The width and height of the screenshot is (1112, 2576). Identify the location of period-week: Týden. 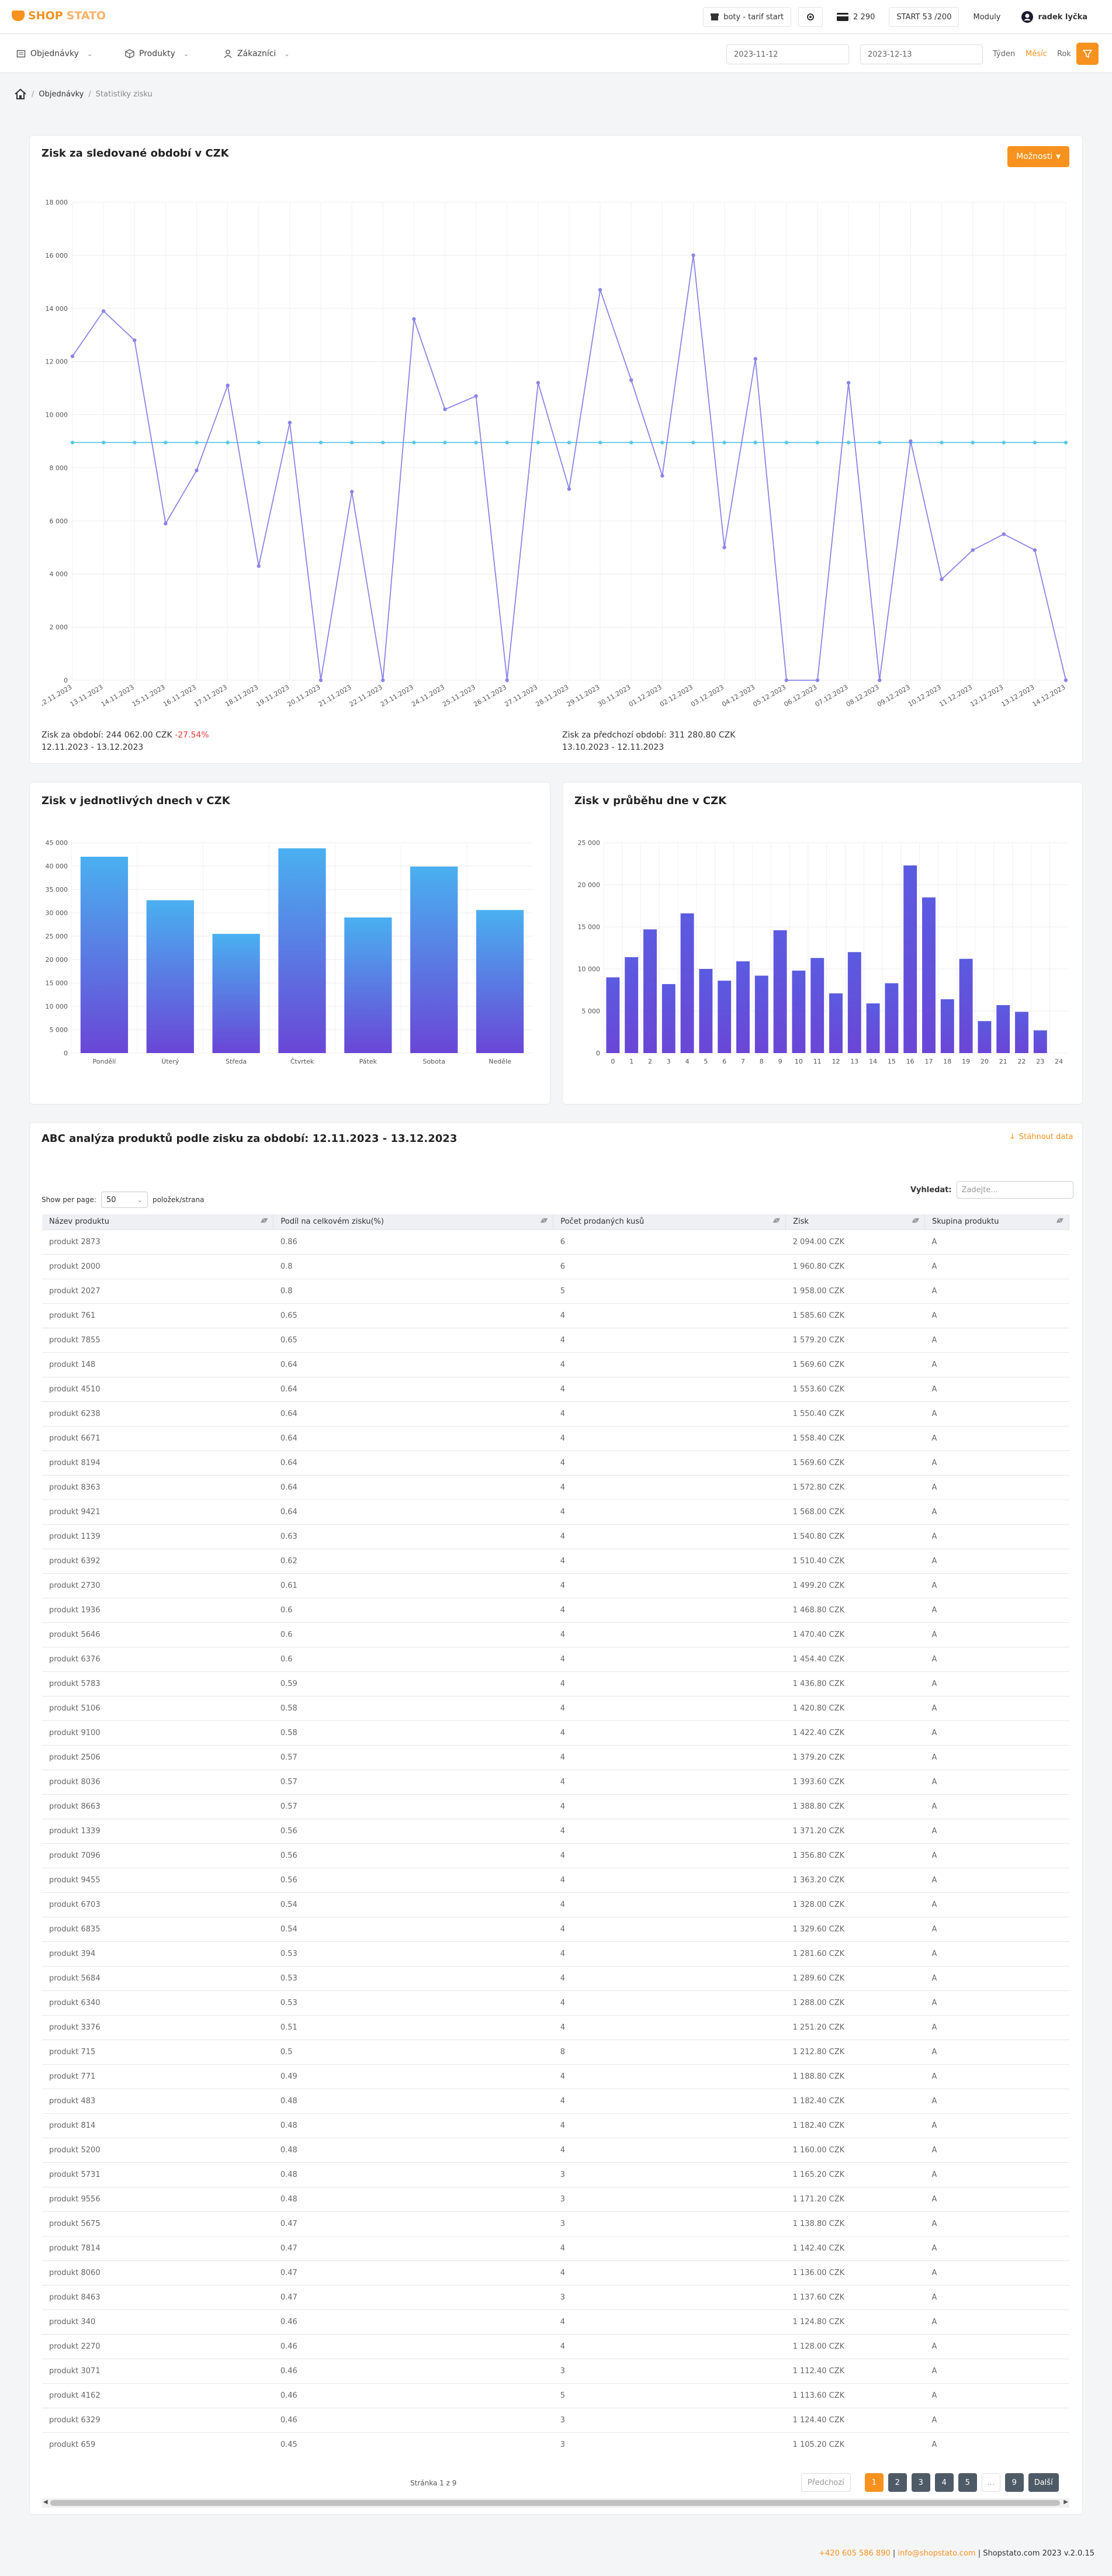
(1004, 54).